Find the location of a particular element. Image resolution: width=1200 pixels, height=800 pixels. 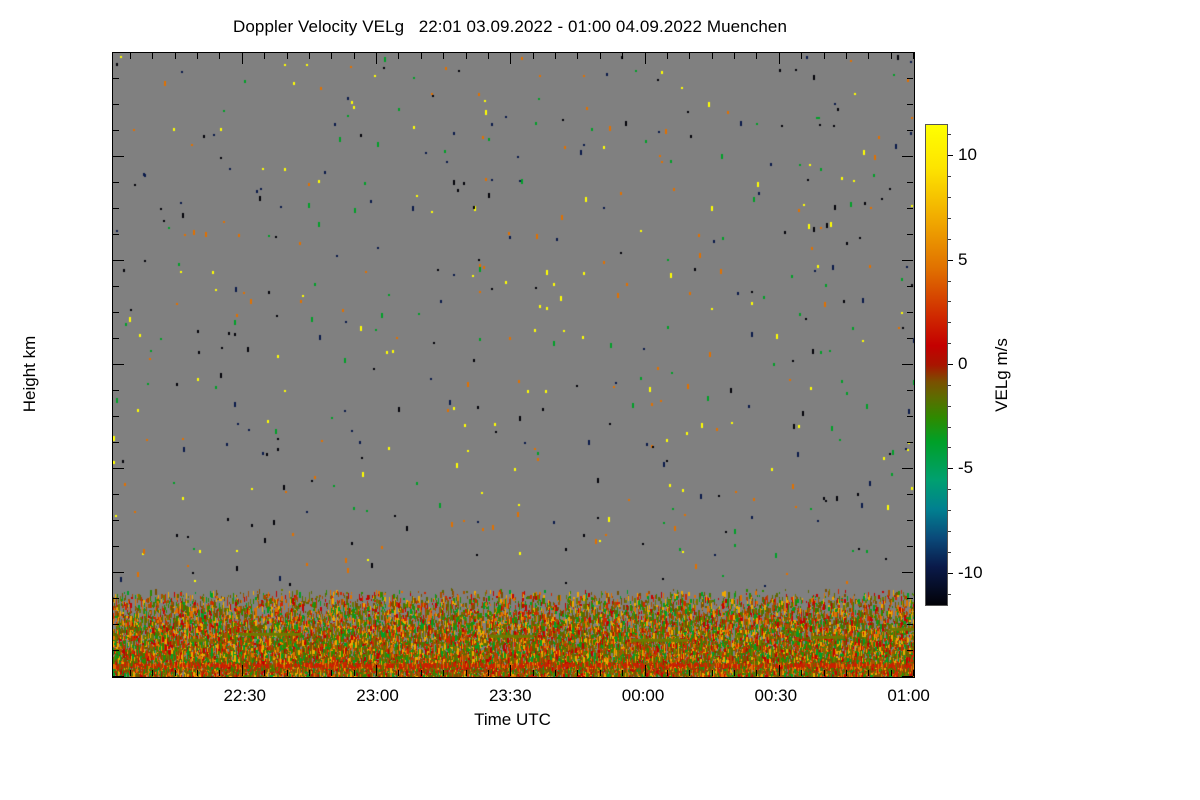

colorbar-label-10: 10 is located at coordinates (967, 155).